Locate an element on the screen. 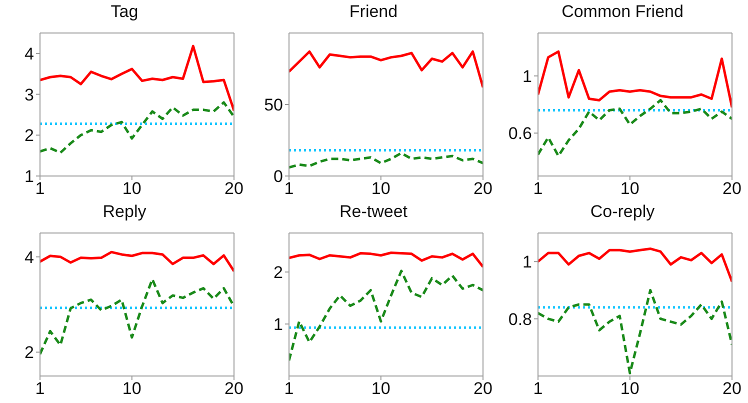  chart-title: Co-reply is located at coordinates (622, 212).